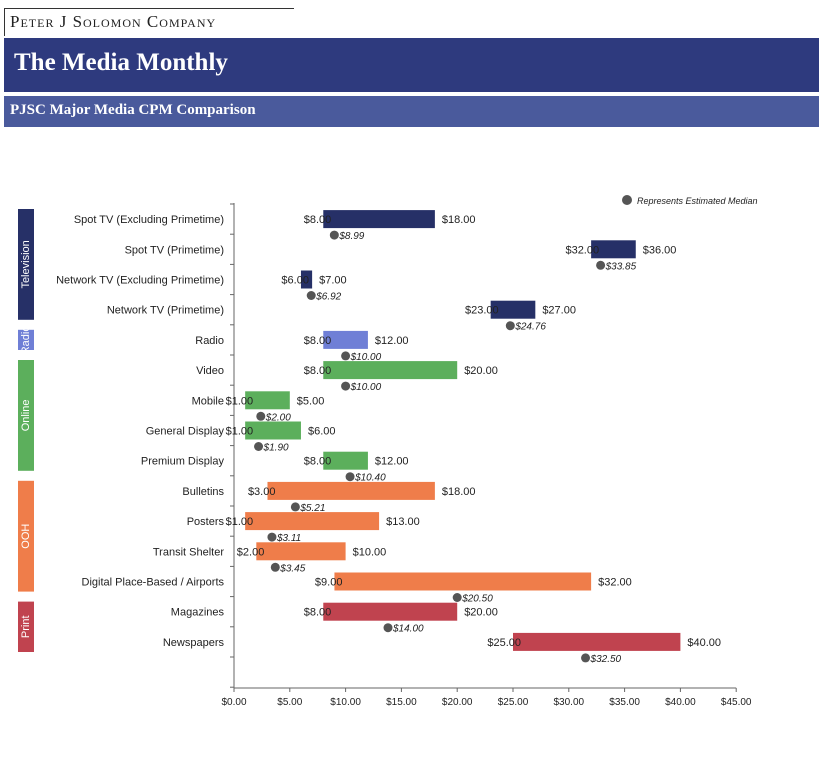  What do you see at coordinates (328, 297) in the screenshot?
I see `median-value-label: $6.92` at bounding box center [328, 297].